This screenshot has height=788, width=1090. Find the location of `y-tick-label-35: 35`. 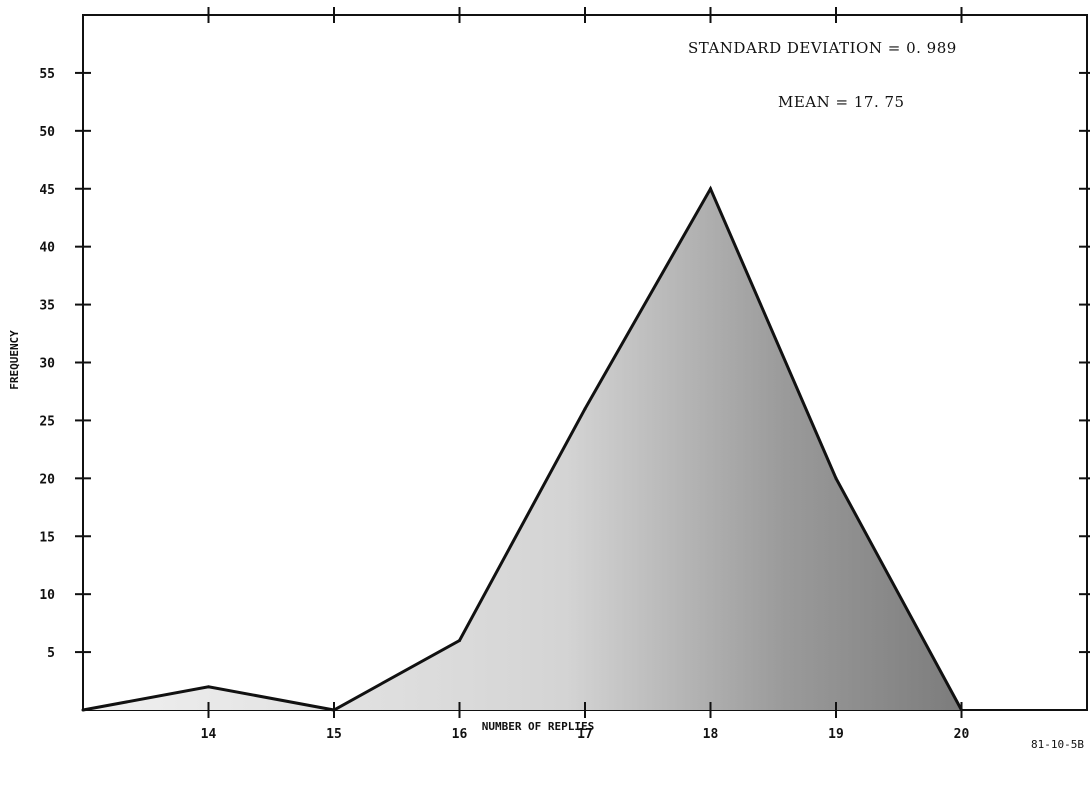

y-tick-label-35: 35 is located at coordinates (47, 306).